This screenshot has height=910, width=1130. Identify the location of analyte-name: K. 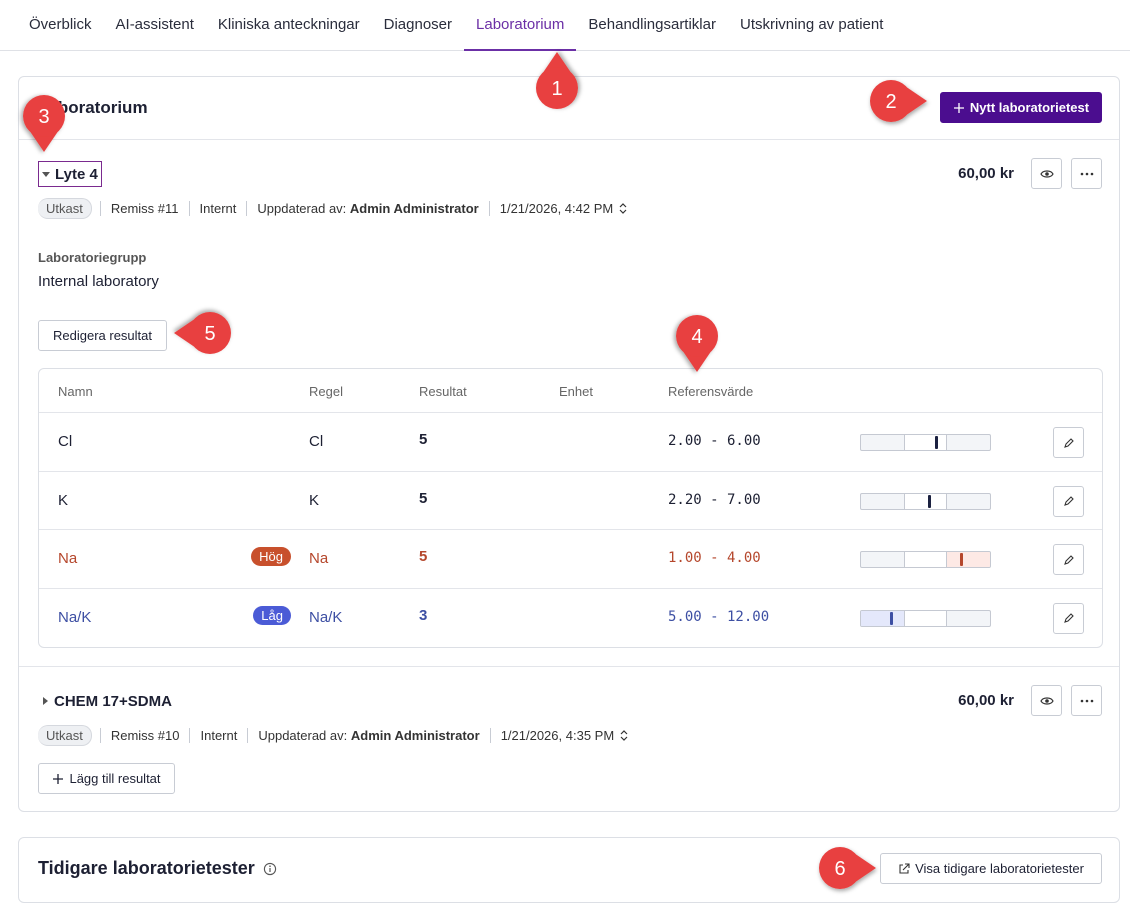
(63, 500).